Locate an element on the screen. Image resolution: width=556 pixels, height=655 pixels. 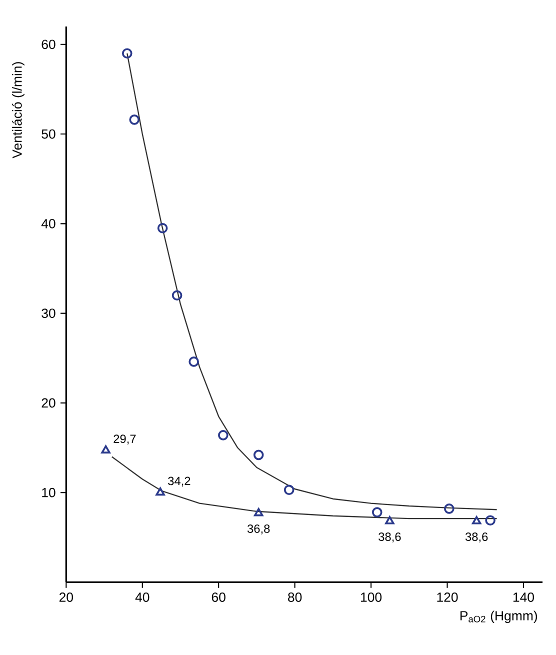
annotation: 29,7 is located at coordinates (125, 439).